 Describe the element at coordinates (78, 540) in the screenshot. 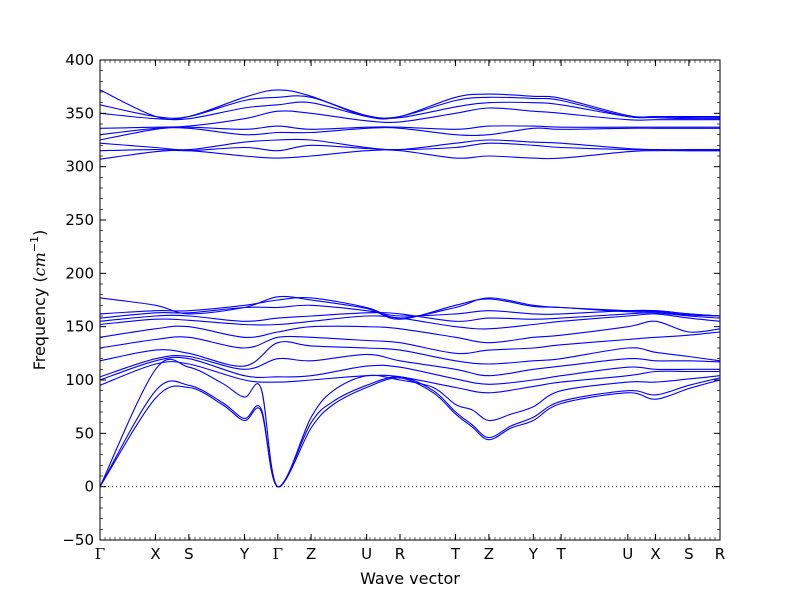

I see `y-tick-label: −50` at that location.